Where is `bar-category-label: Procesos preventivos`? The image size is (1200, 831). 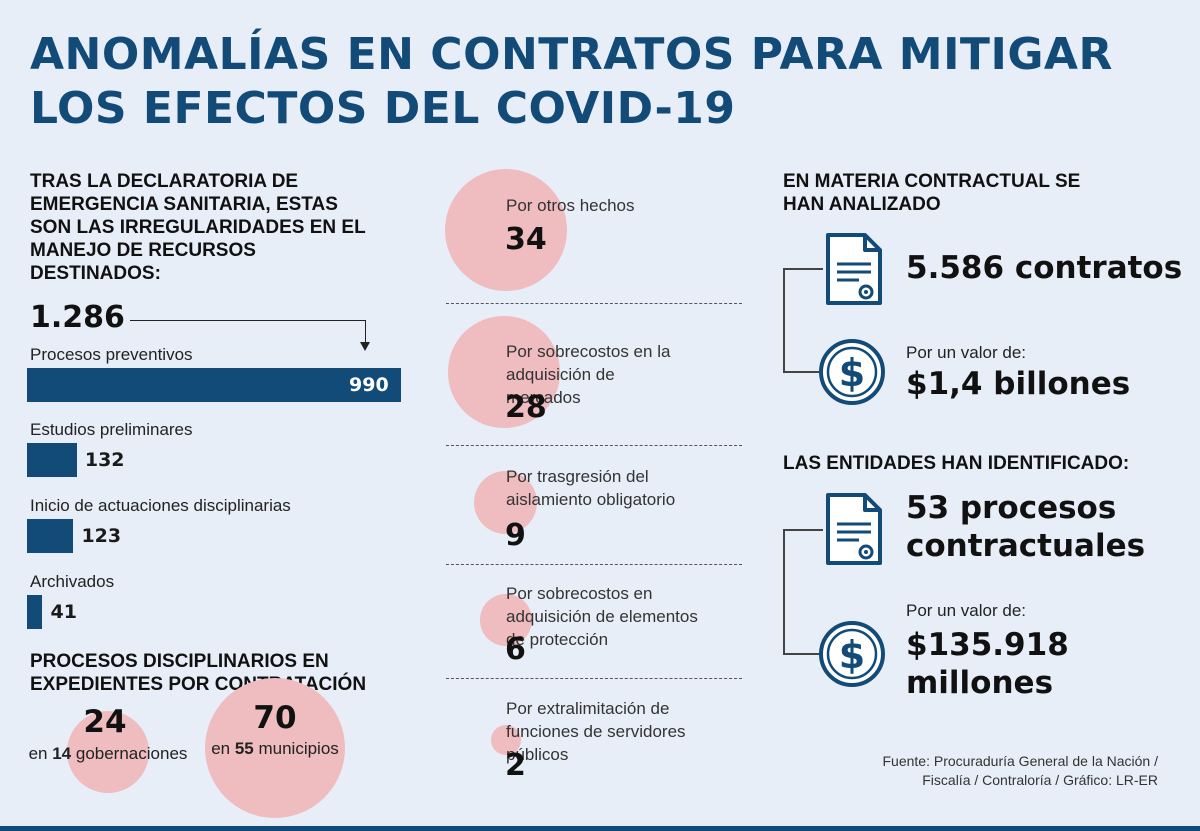
bar-category-label: Procesos preventivos is located at coordinates (111, 354).